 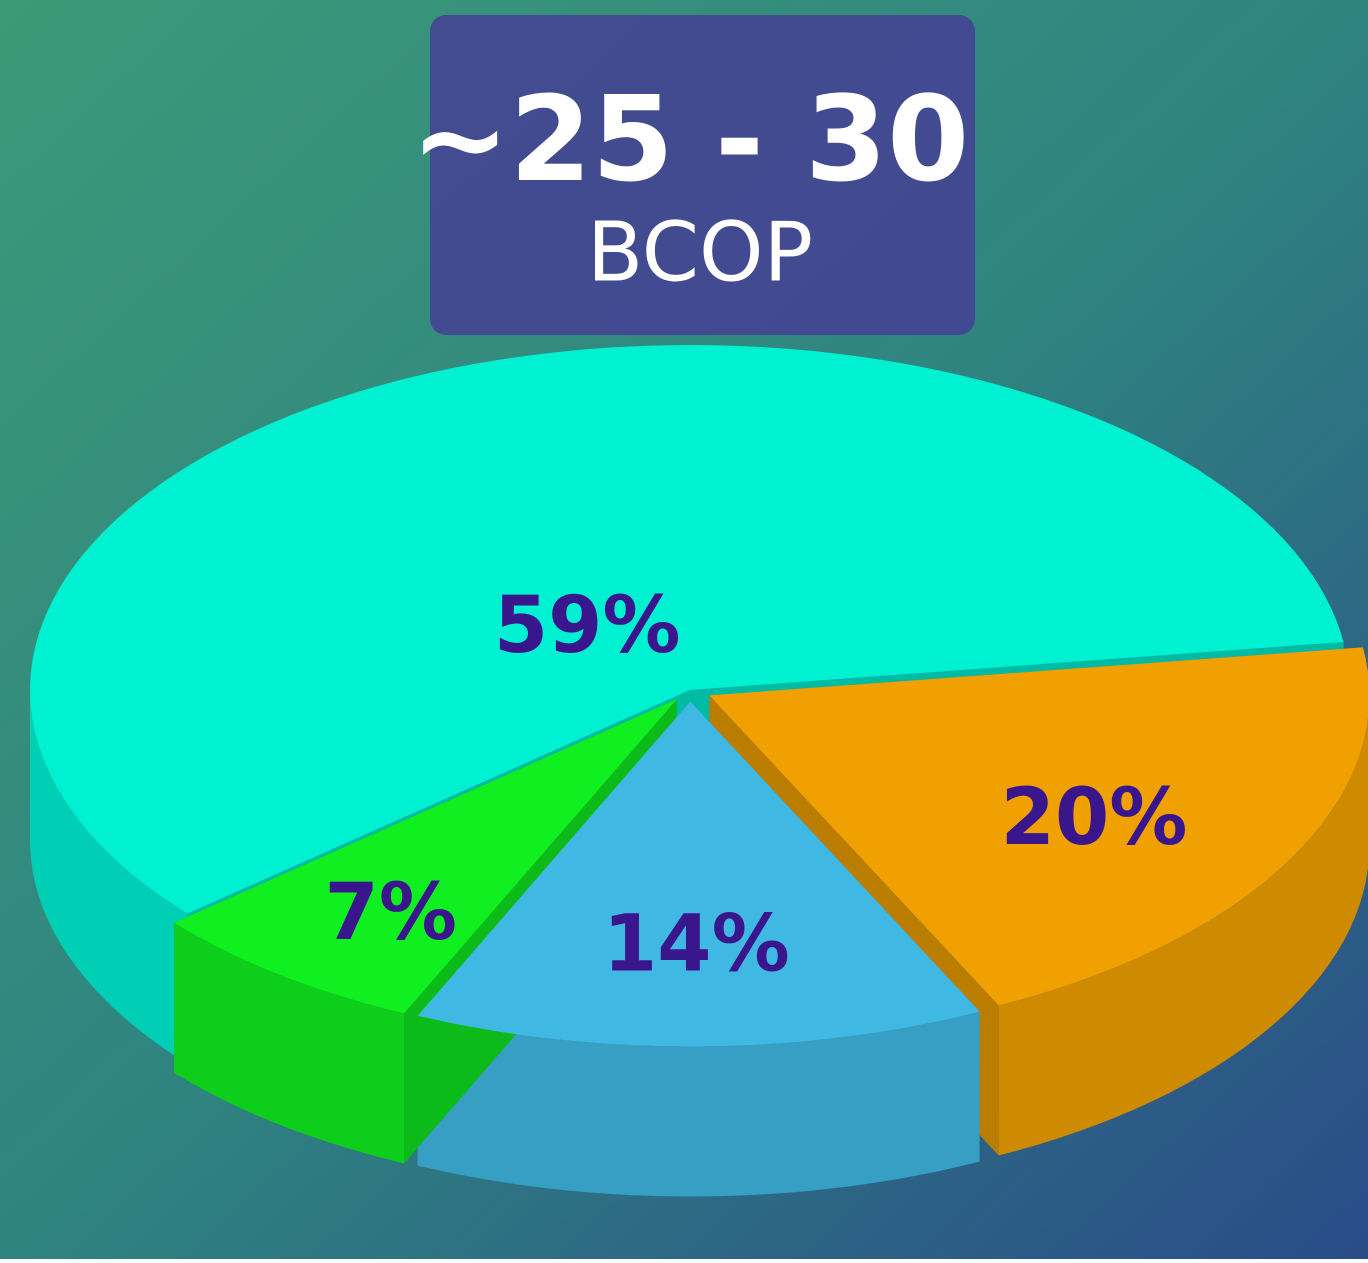 I want to click on chart-title: ~25 - 30, so click(x=690, y=139).